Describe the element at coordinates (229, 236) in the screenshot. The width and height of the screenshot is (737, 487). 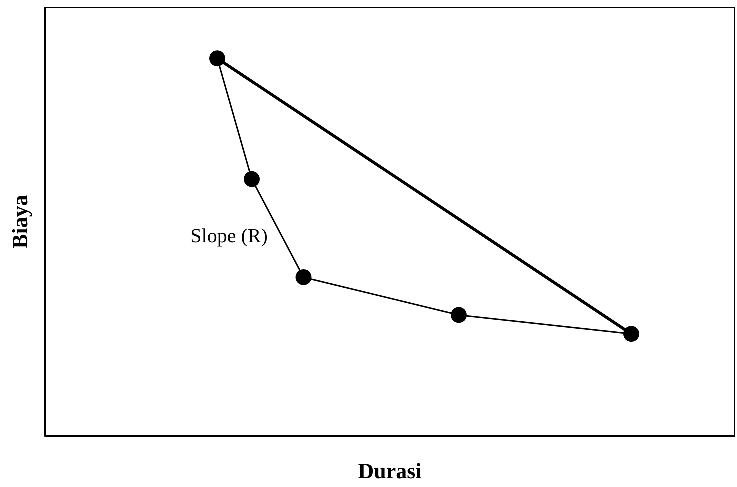
I see `annotation: Slope (R)` at that location.